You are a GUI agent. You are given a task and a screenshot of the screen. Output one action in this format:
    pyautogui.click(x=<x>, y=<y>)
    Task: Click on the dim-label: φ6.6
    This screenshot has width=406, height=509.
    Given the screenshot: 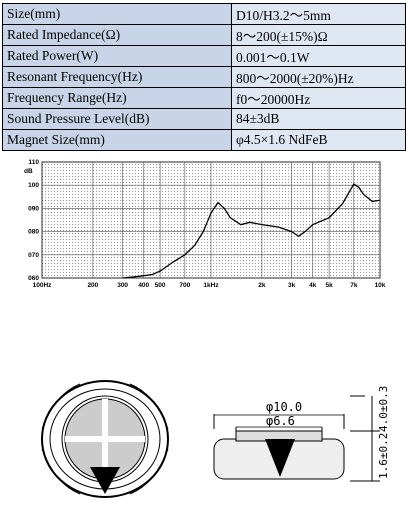 What is the action you would take?
    pyautogui.click(x=280, y=421)
    